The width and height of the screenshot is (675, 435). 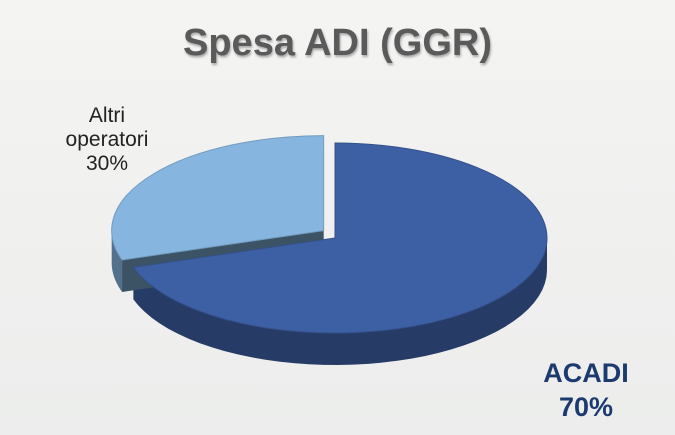 What do you see at coordinates (586, 373) in the screenshot?
I see `category-label: ACADI` at bounding box center [586, 373].